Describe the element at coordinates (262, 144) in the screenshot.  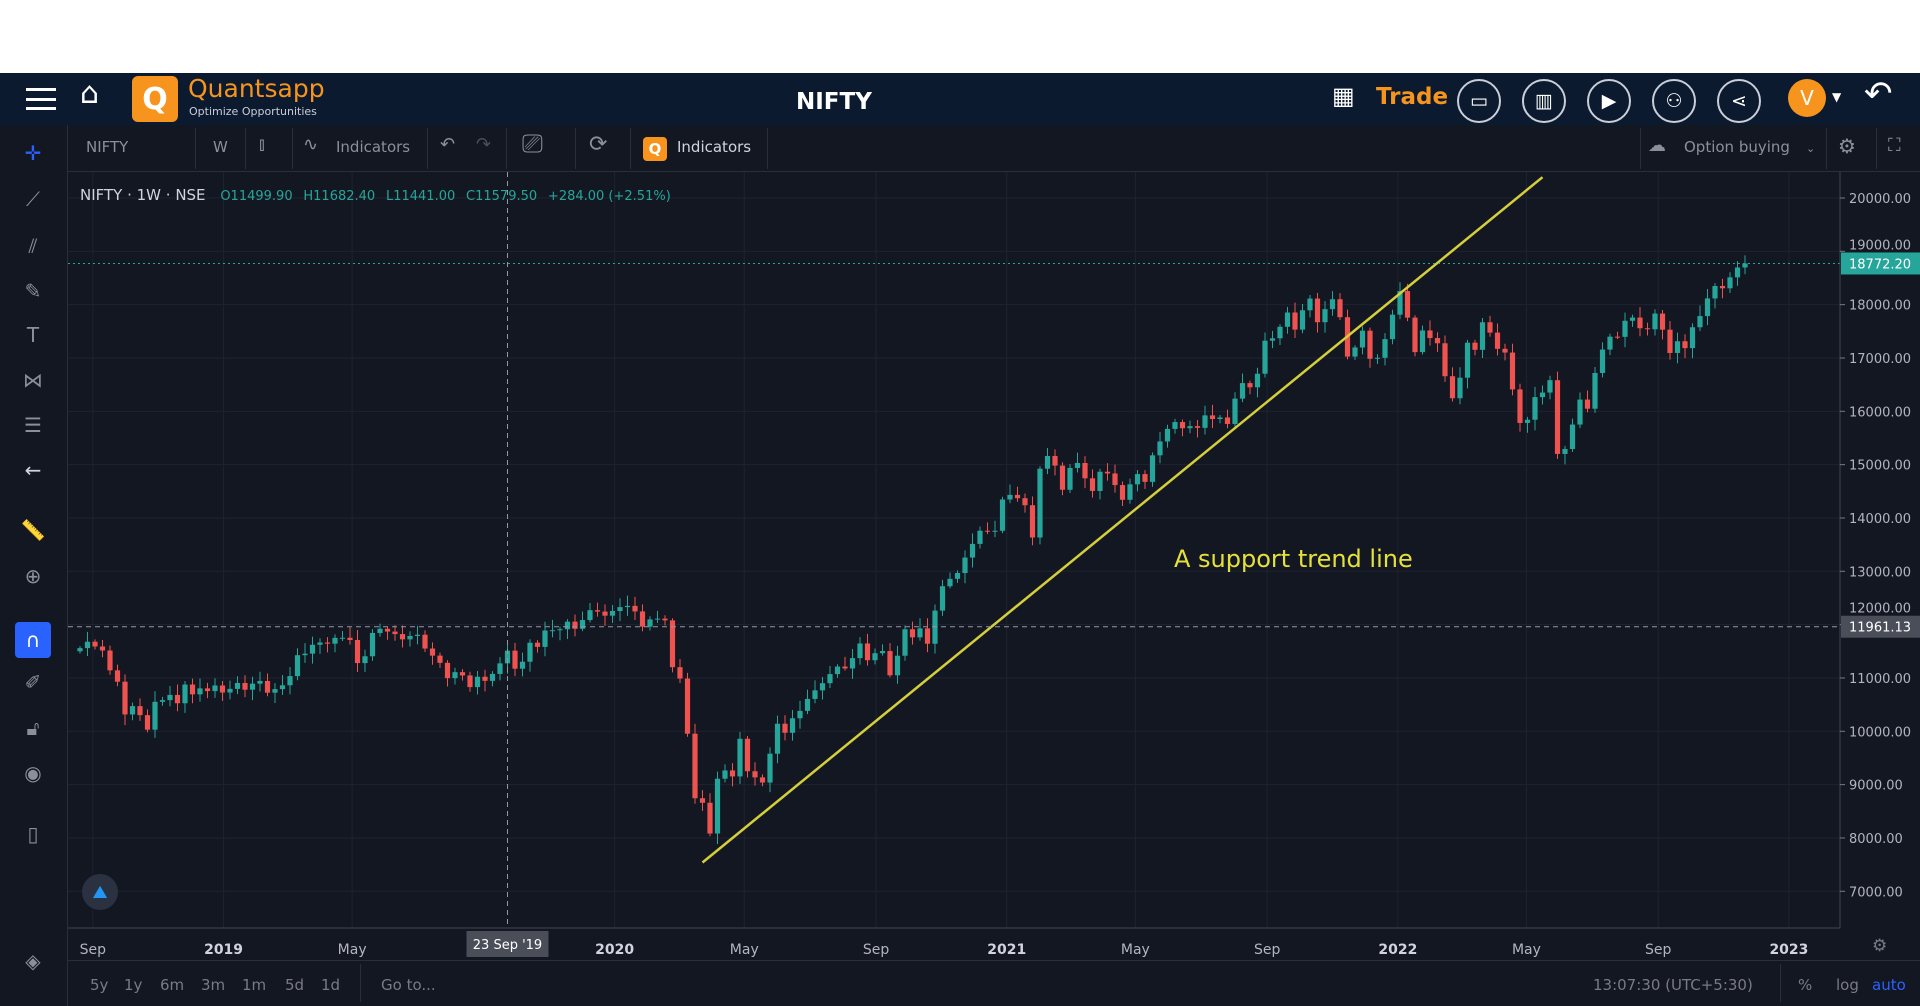
I see `candle-type-icon: ⫾` at that location.